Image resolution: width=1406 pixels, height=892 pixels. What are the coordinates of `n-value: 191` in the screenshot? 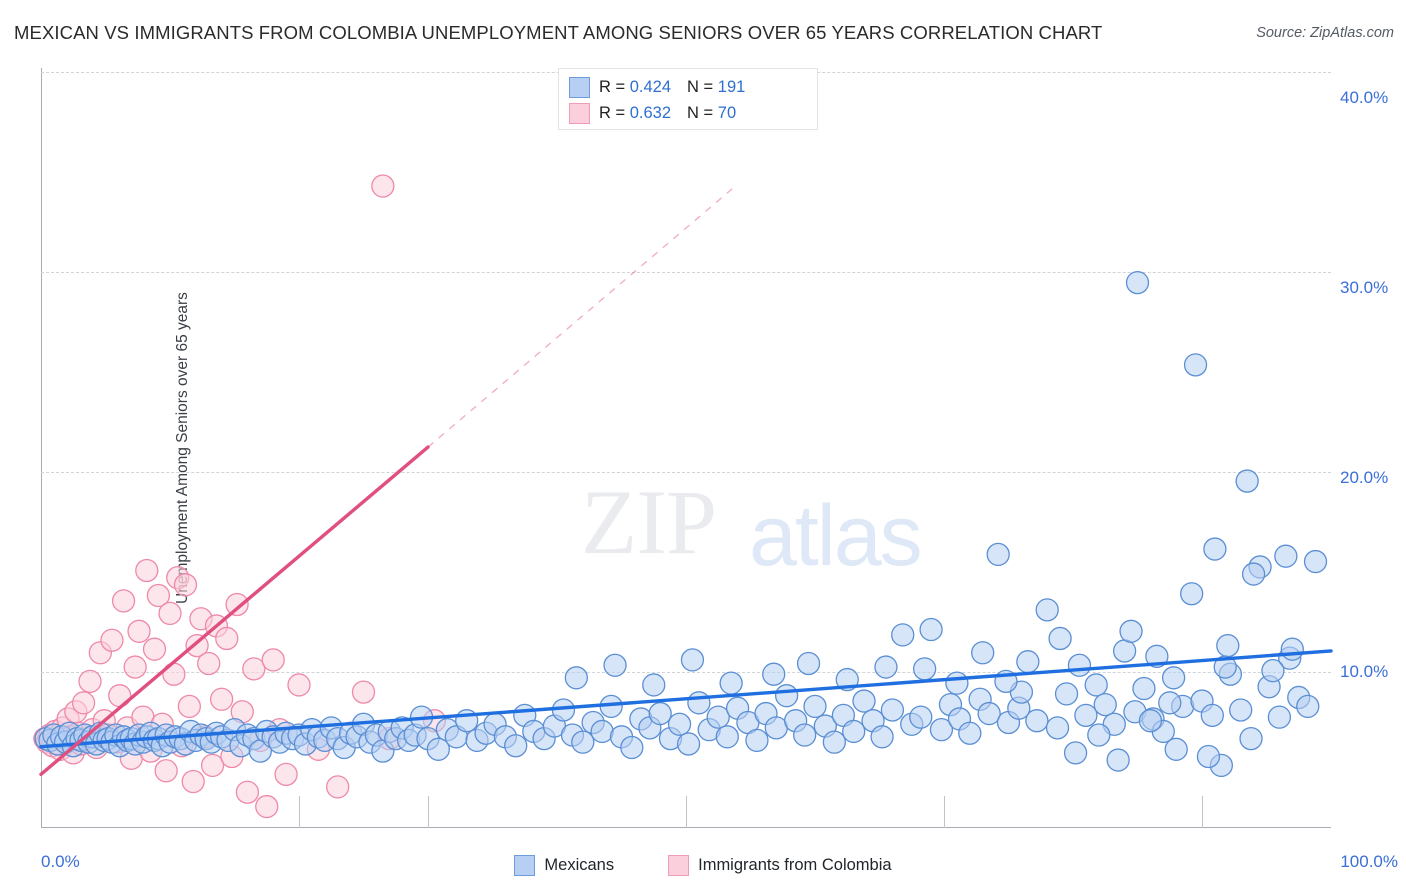 It's located at (731, 86).